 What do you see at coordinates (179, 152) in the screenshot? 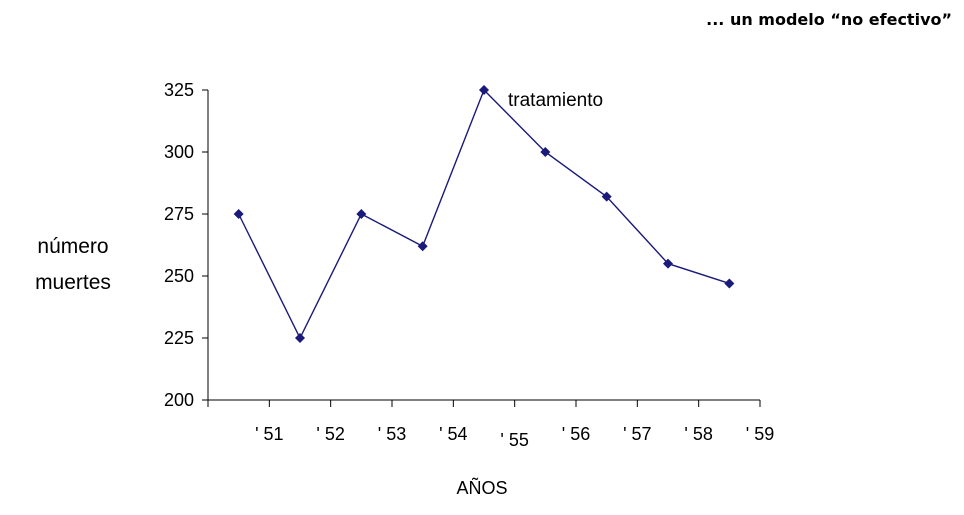
I see `y-tick-label: 300` at bounding box center [179, 152].